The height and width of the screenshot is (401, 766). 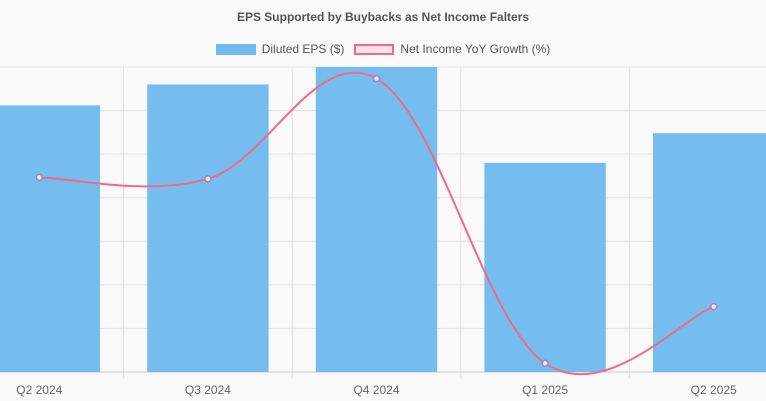 I want to click on bar-q1-2025, so click(x=545, y=267).